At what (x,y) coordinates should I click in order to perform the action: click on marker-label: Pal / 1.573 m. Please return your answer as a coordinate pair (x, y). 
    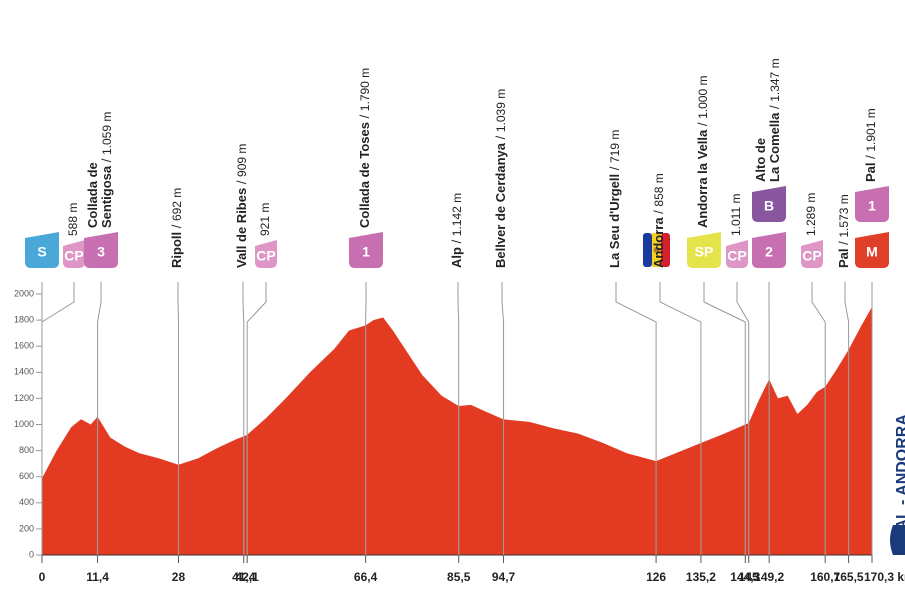
    Looking at the image, I should click on (843, 231).